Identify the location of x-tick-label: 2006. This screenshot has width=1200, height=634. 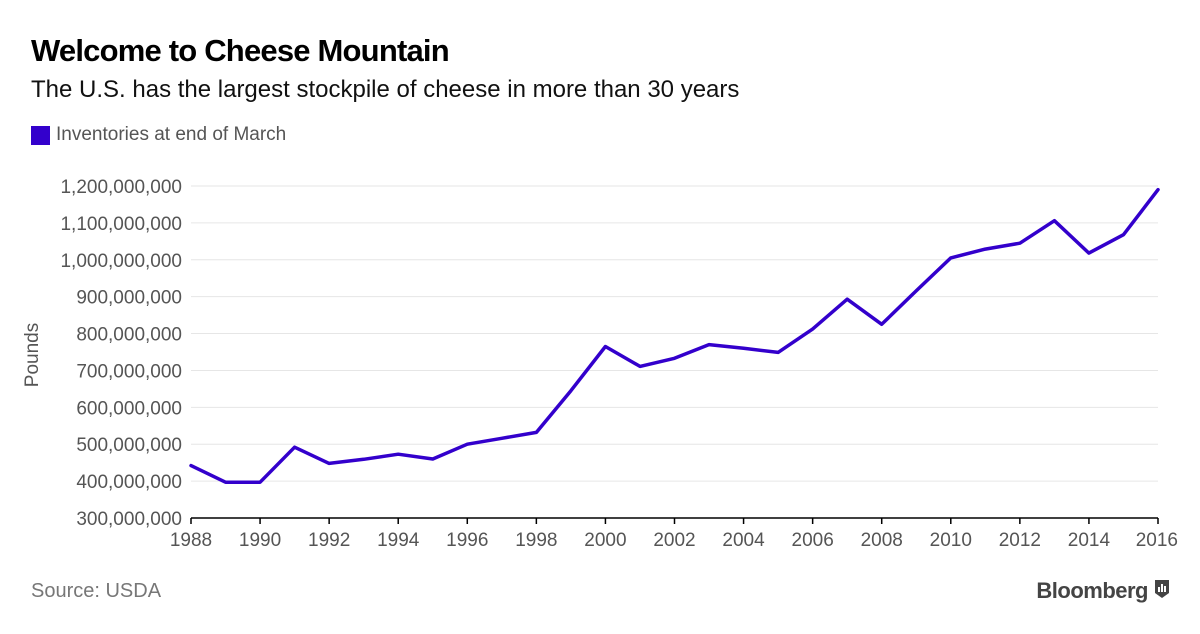
(813, 540).